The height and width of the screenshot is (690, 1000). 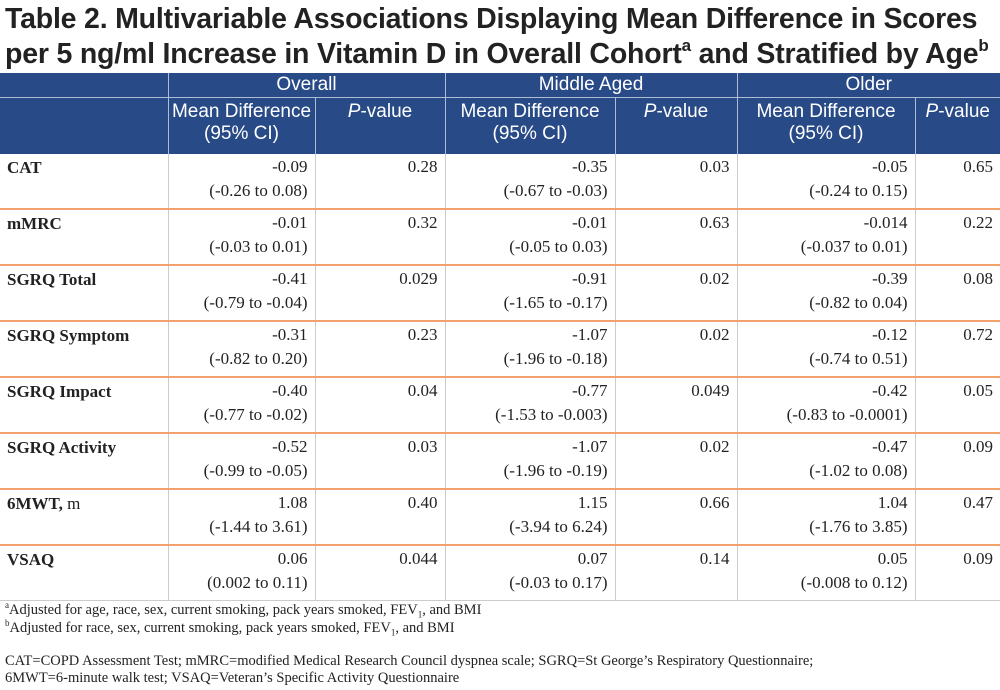 What do you see at coordinates (854, 582) in the screenshot?
I see `confidence-interval: (-0.008 to 0.12)` at bounding box center [854, 582].